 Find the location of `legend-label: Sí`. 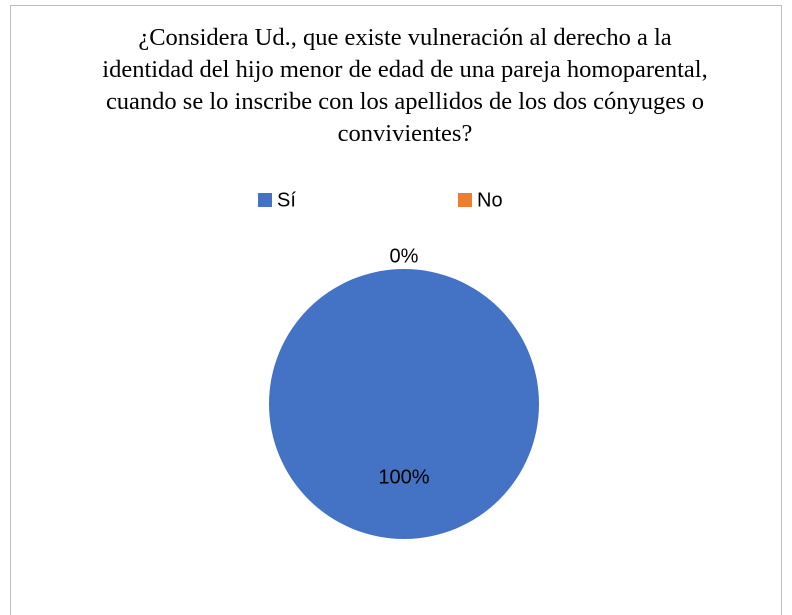

legend-label: Sí is located at coordinates (286, 200).